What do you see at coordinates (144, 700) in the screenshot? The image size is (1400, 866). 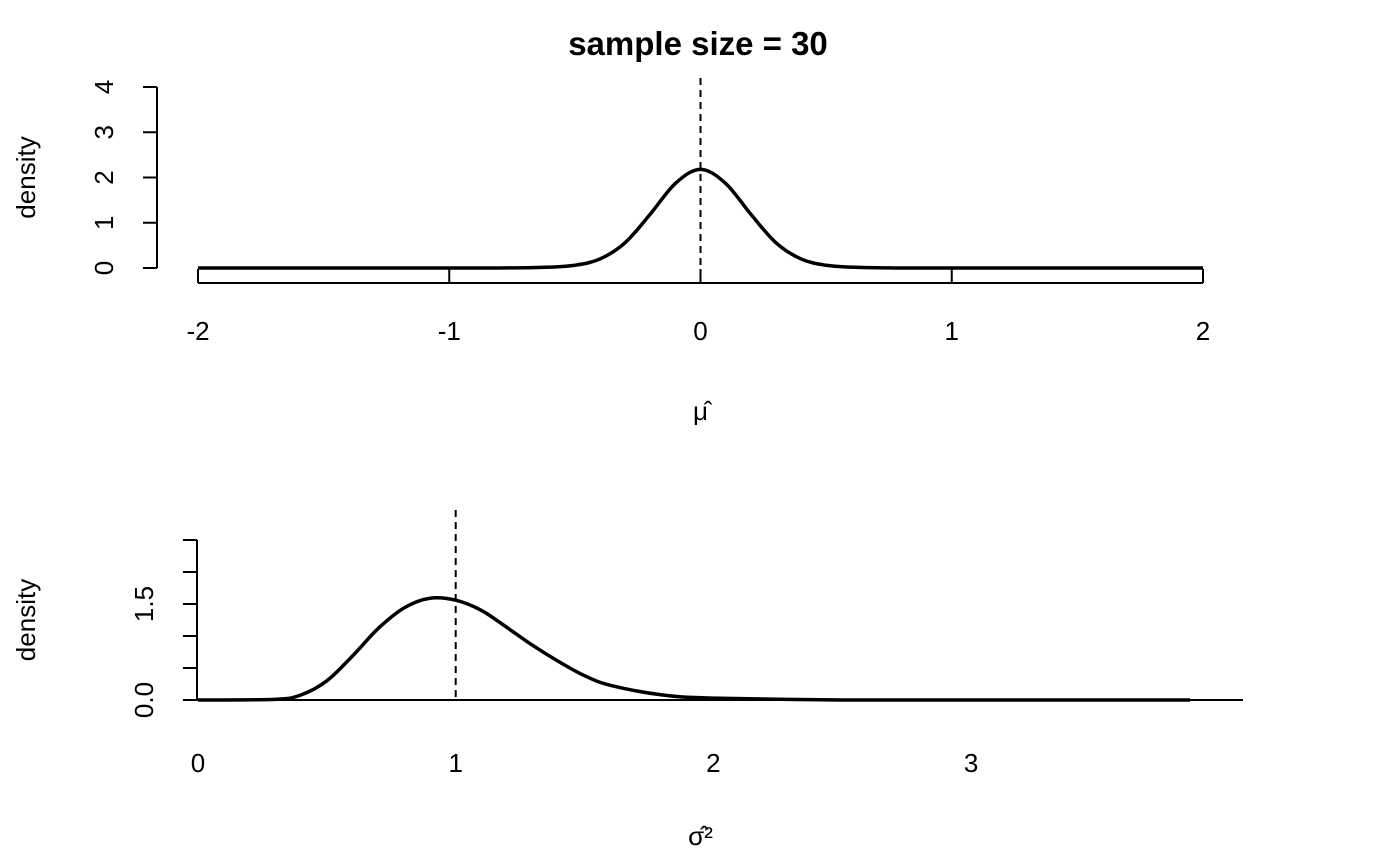 I see `y-tick-label: 0.0` at bounding box center [144, 700].